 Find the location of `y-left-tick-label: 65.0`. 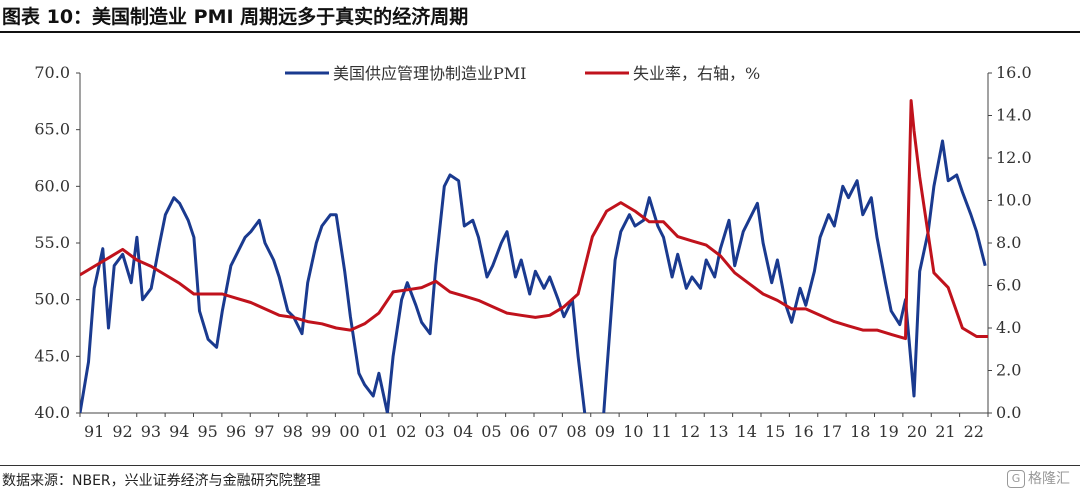

y-left-tick-label: 65.0 is located at coordinates (52, 129).